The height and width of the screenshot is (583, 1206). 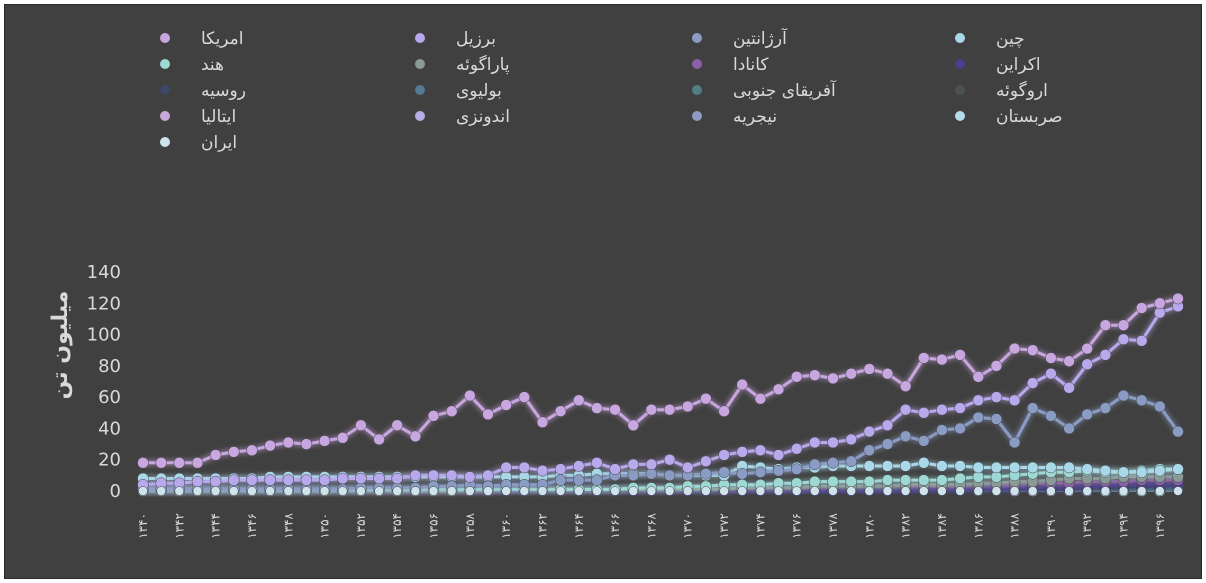 What do you see at coordinates (109, 460) in the screenshot?
I see `y-tick-label: 20` at bounding box center [109, 460].